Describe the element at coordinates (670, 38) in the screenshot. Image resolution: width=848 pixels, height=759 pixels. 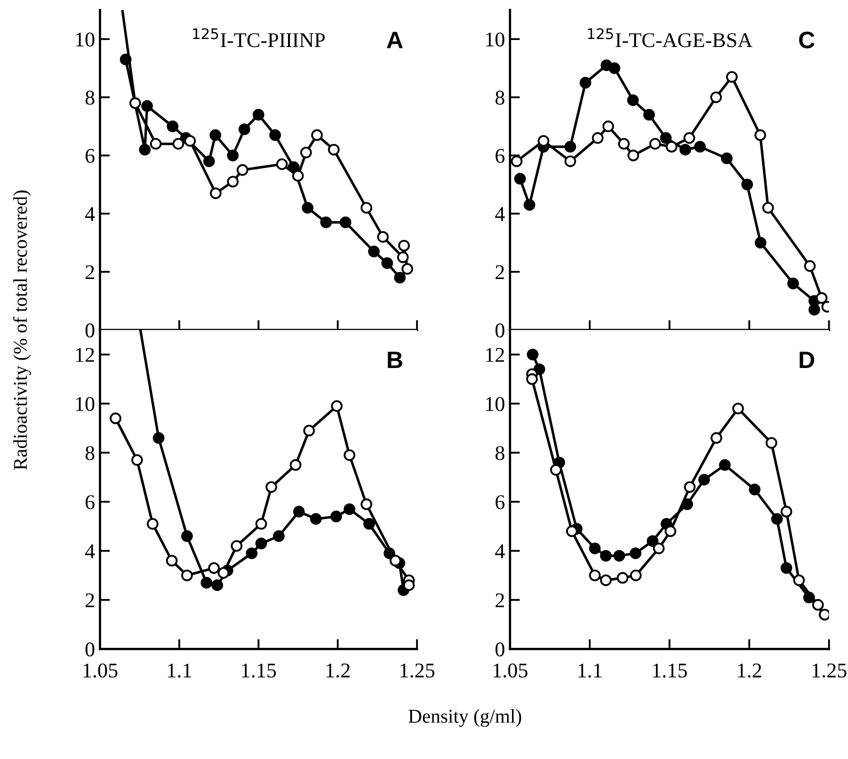
I see `text: $^{125}$I-TC-AGE-BSA` at that location.